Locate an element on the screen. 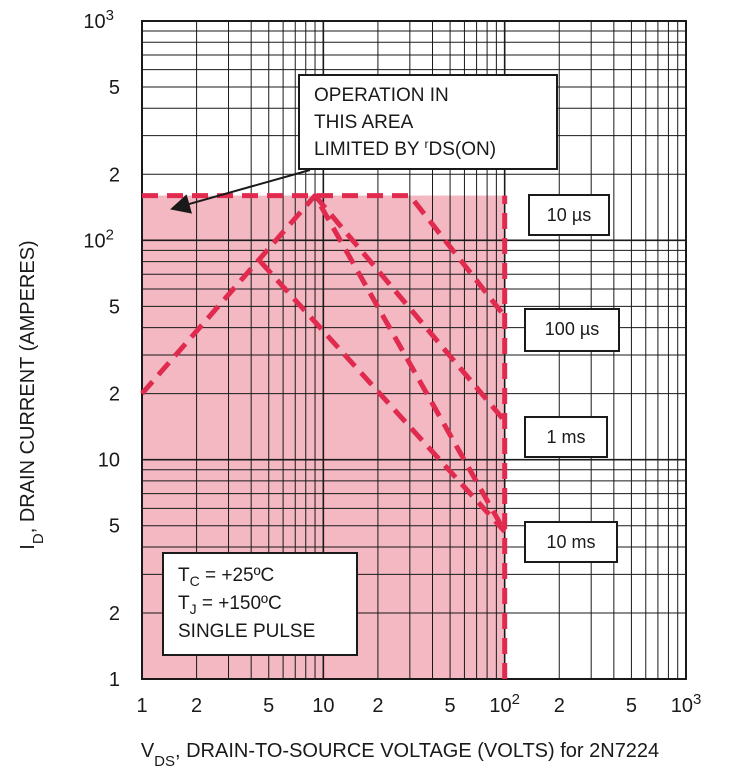 This screenshot has height=769, width=756. rds-annotation-line-2: THIS AREA is located at coordinates (364, 122).